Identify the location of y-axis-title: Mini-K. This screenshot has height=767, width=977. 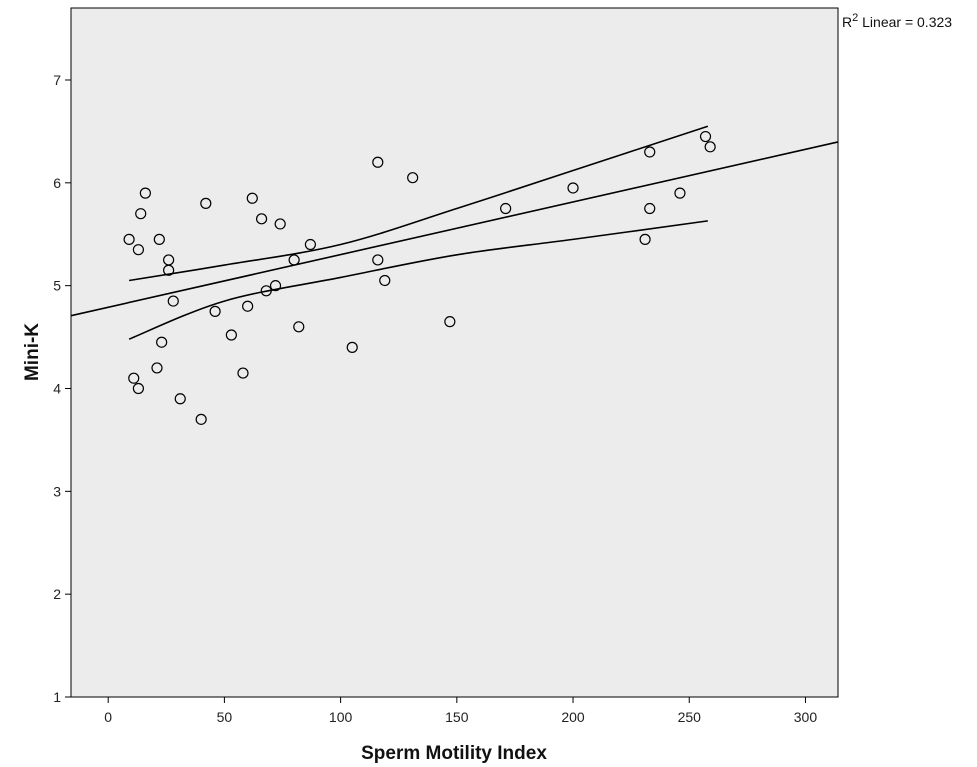
(32, 352).